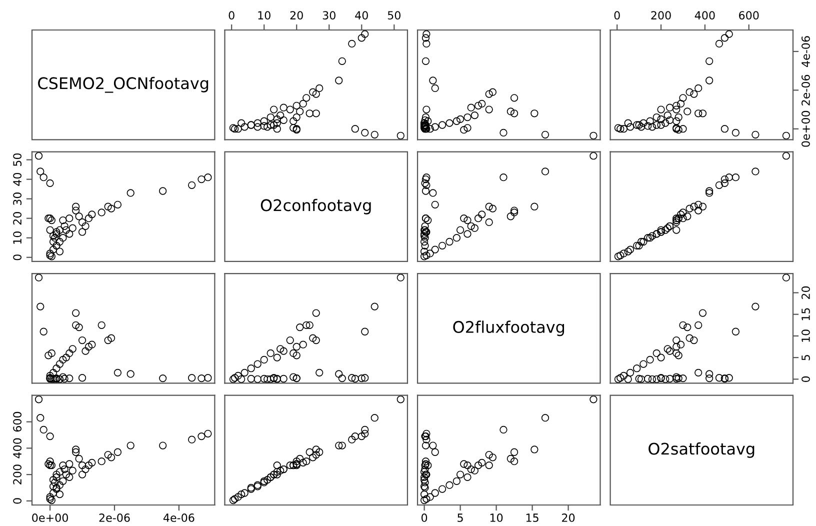 This screenshot has width=816, height=526. I want to click on x-tick-label: 50, so click(394, 15).